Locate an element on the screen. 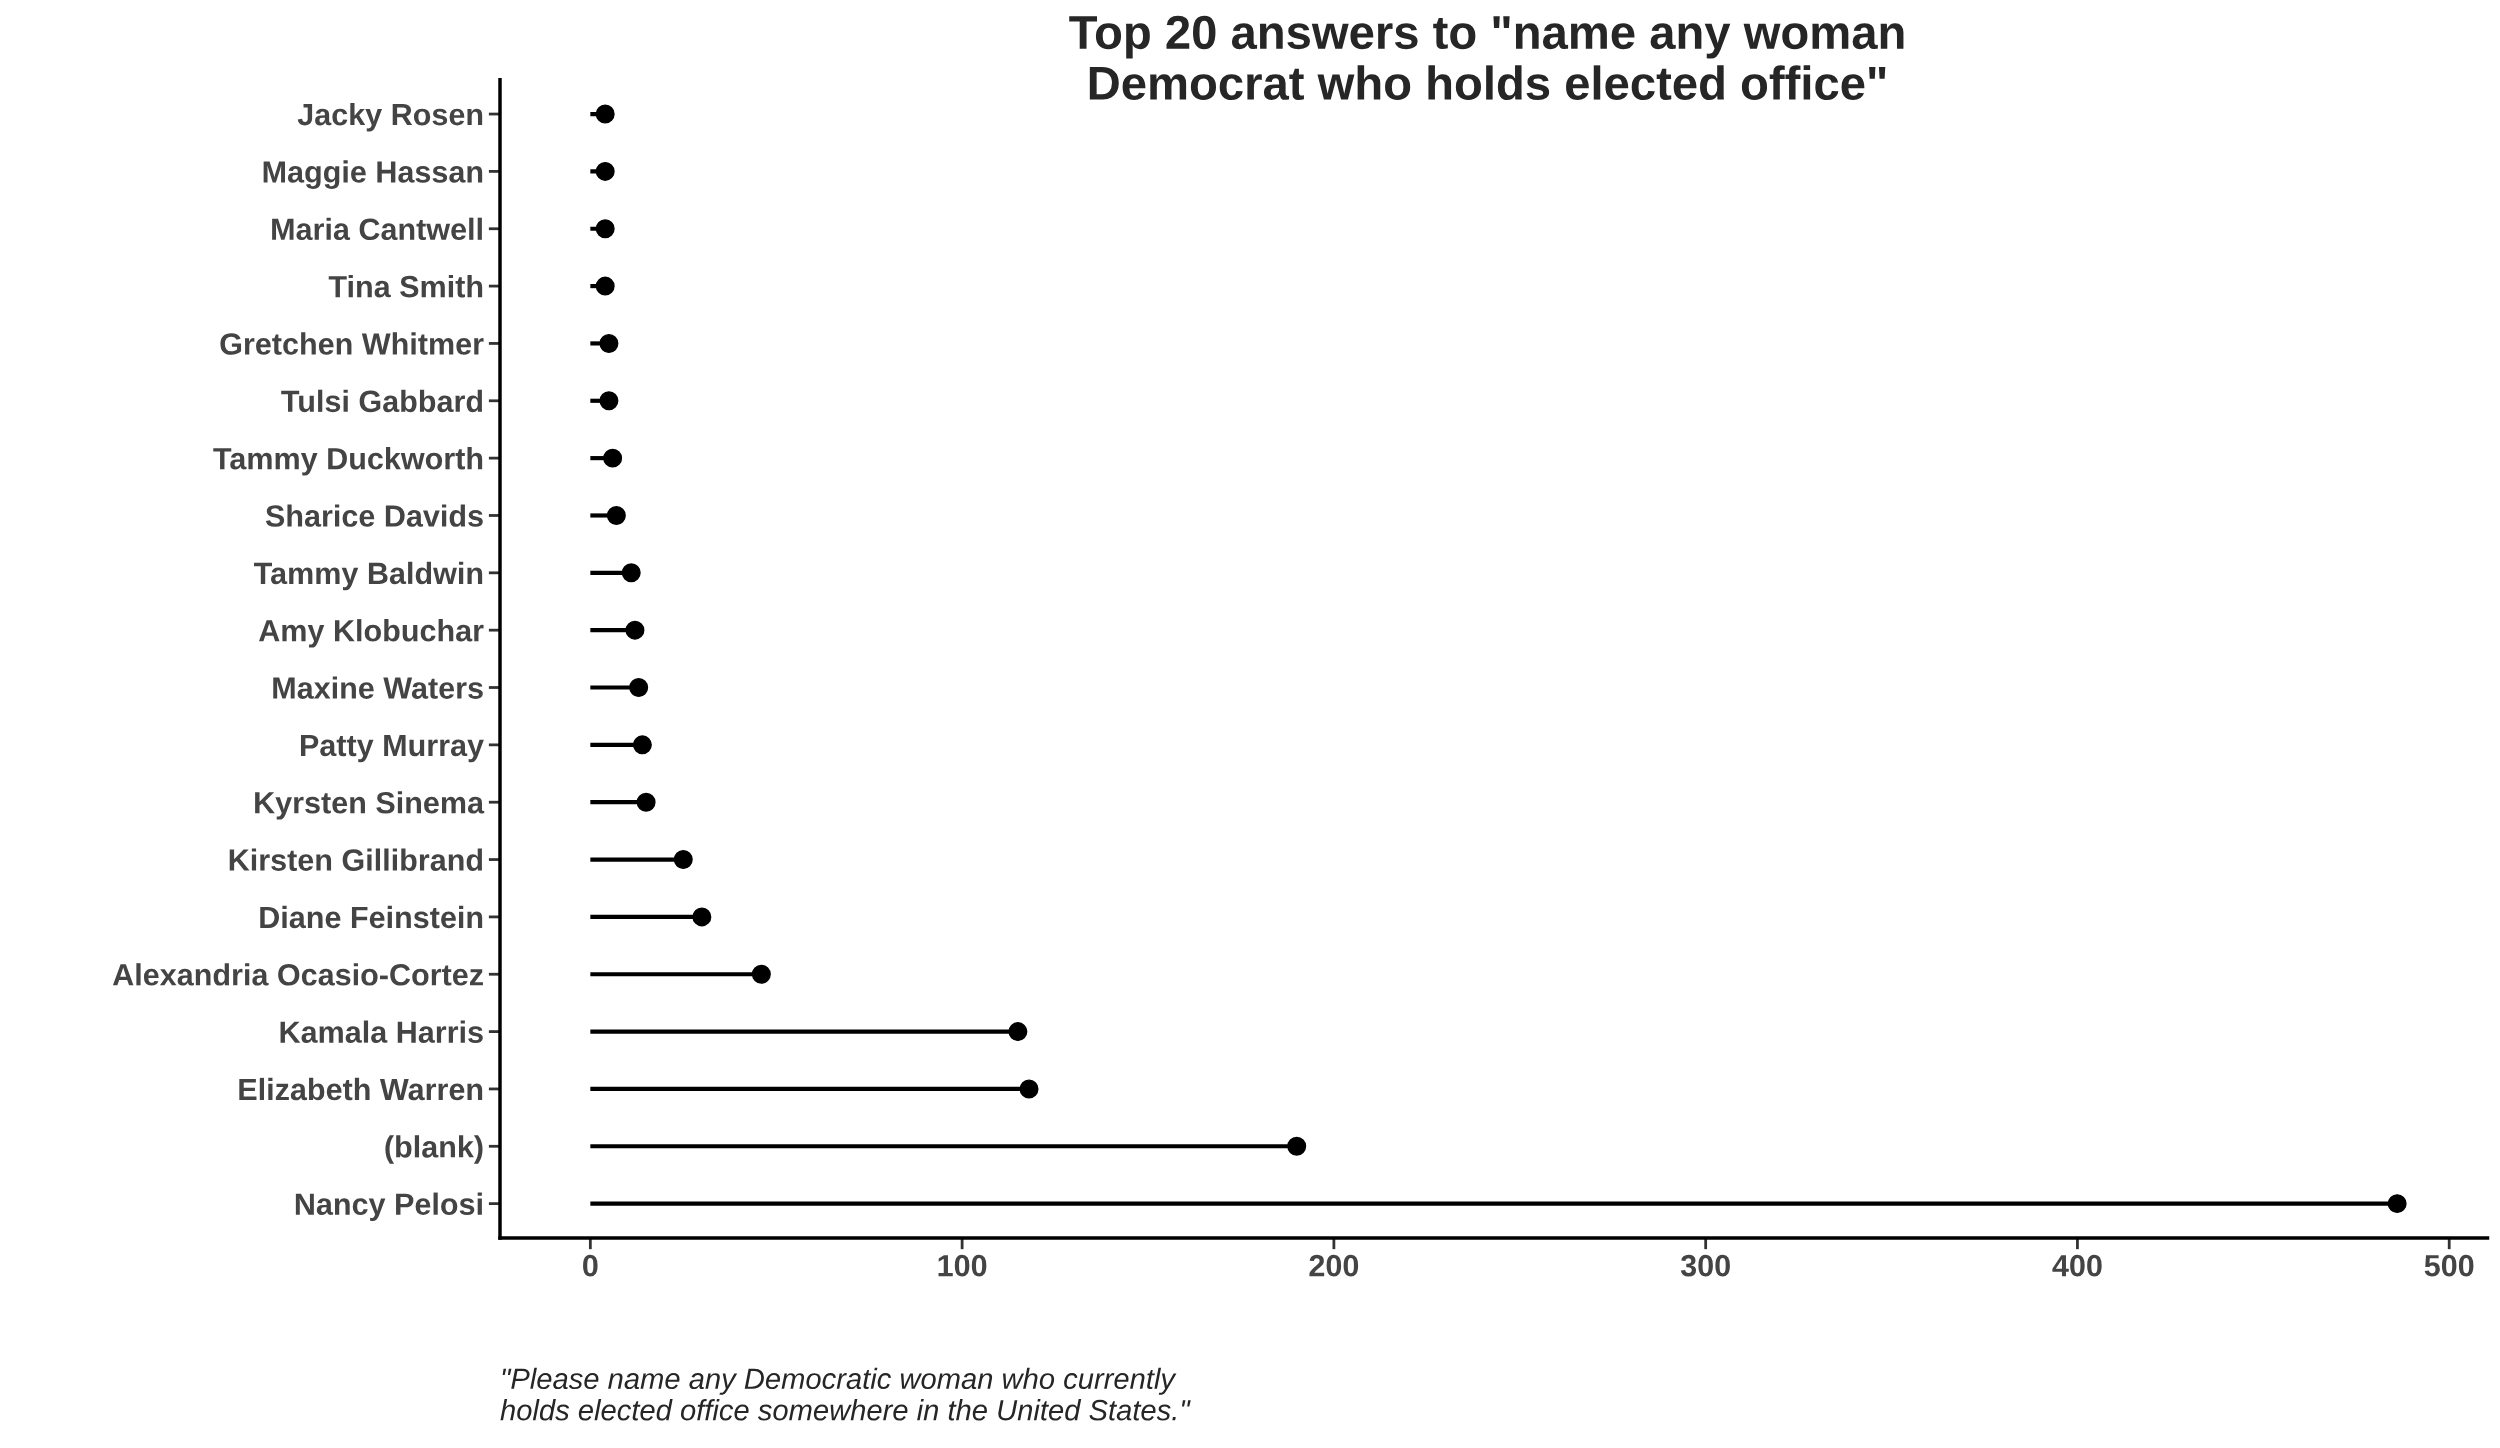 The image size is (2500, 1448). y-tick-label: (blank) is located at coordinates (434, 1149).